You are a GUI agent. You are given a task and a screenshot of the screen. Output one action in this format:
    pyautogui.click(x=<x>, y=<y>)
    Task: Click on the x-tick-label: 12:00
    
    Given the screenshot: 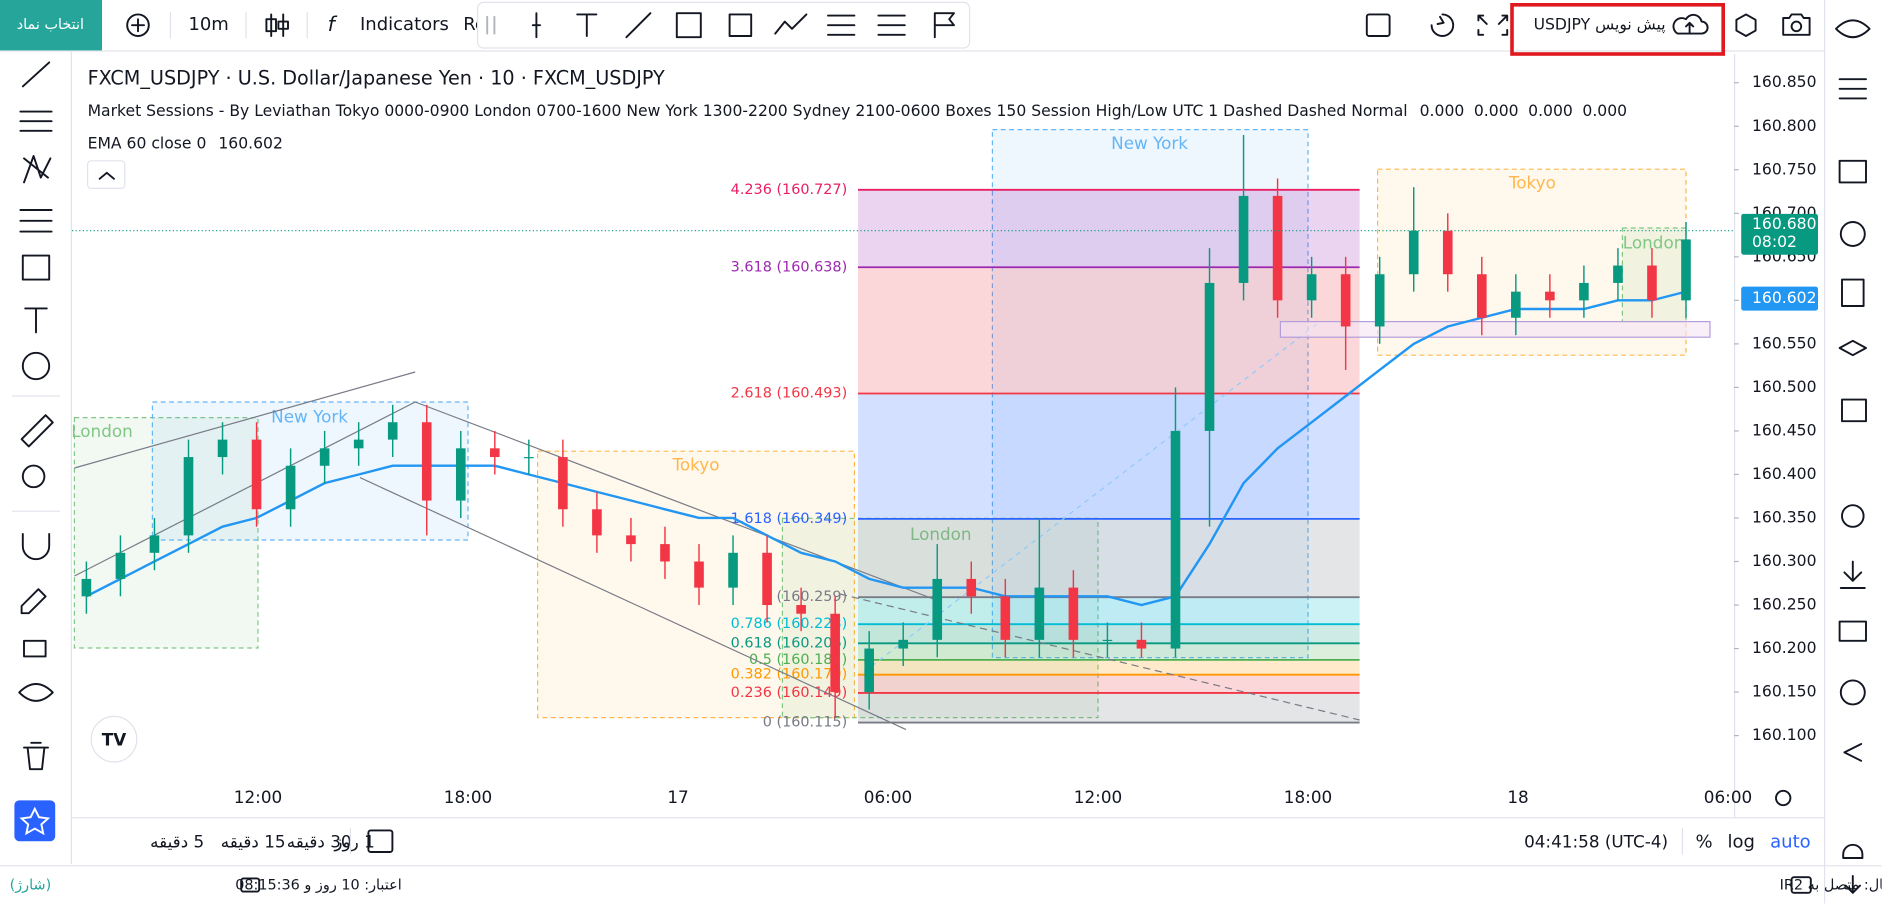 What is the action you would take?
    pyautogui.click(x=1098, y=797)
    